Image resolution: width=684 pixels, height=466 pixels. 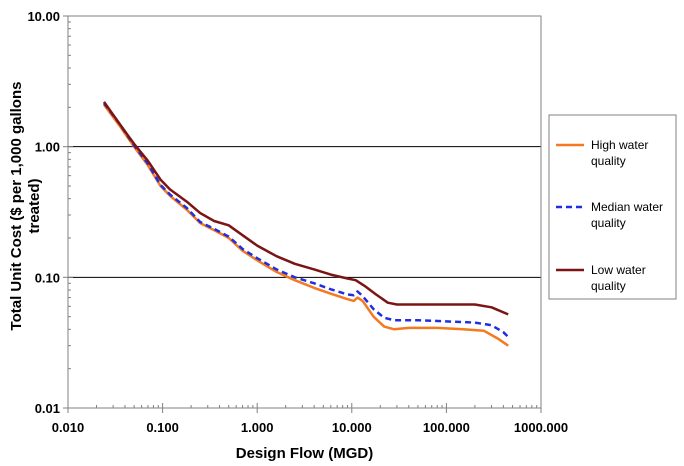 What do you see at coordinates (68, 427) in the screenshot?
I see `x-tick-label: 0.010` at bounding box center [68, 427].